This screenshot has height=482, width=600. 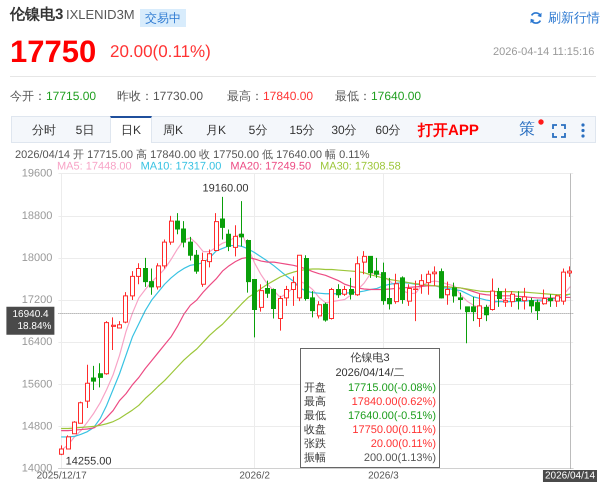 What do you see at coordinates (28, 96) in the screenshot?
I see `text: 今开：` at bounding box center [28, 96].